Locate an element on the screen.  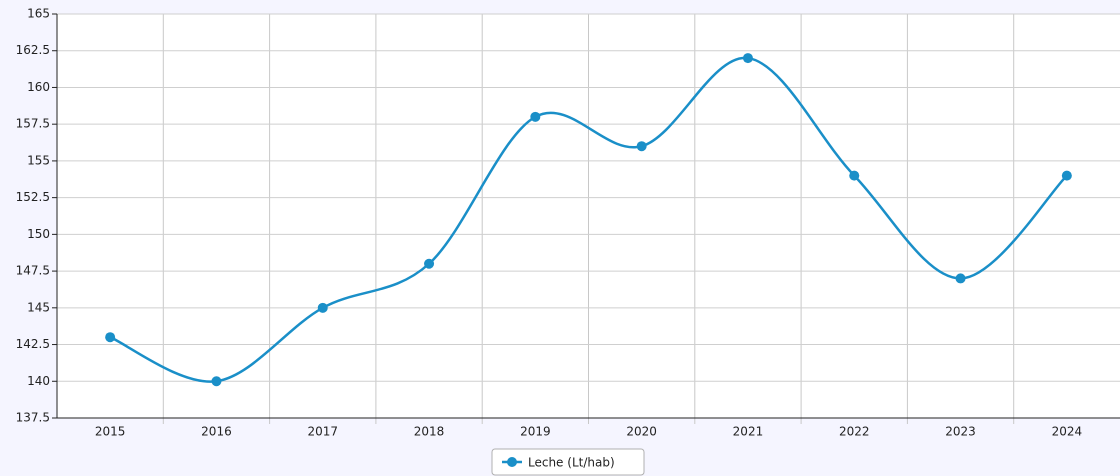
x-tick-label: 2021 is located at coordinates (748, 432).